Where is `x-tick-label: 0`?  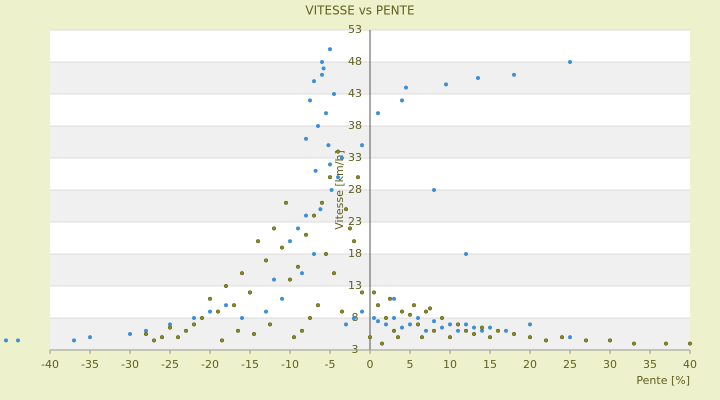 x-tick-label: 0 is located at coordinates (370, 364).